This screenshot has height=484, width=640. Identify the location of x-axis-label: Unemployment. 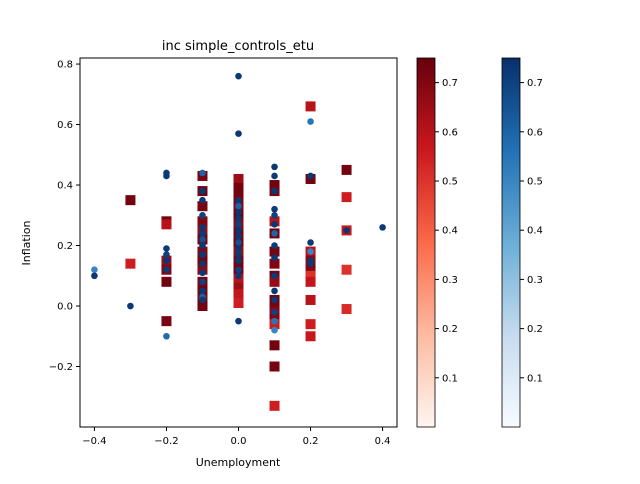
(238, 462).